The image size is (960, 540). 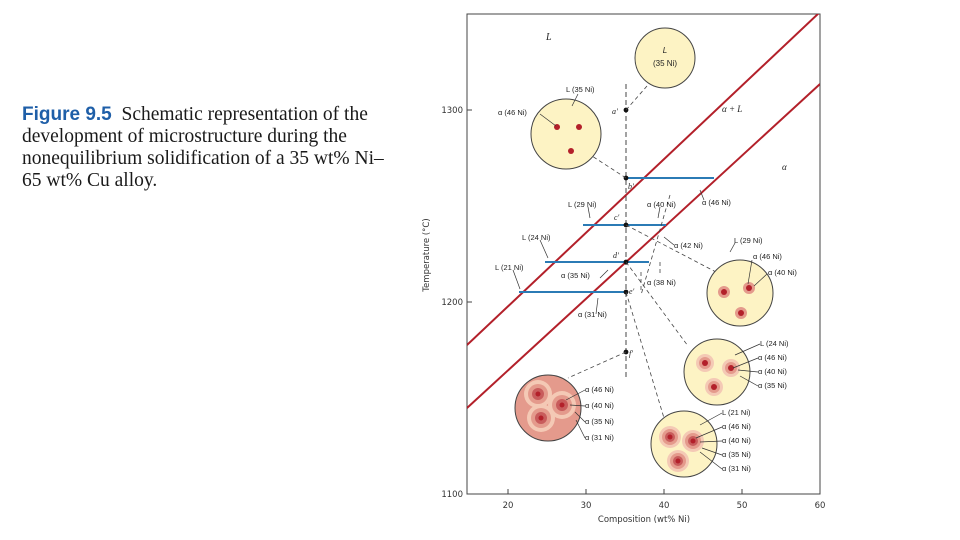 What do you see at coordinates (716, 202) in the screenshot?
I see `label-alpha-46: α (46 Ni)` at bounding box center [716, 202].